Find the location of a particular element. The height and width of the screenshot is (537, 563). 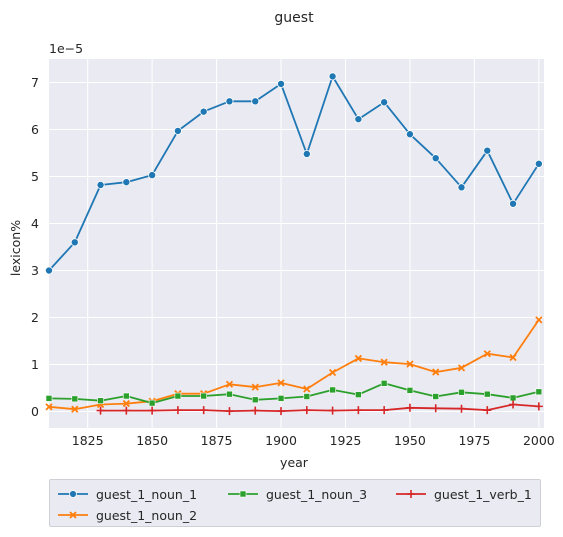

x-tick-label: 1825 is located at coordinates (88, 440).